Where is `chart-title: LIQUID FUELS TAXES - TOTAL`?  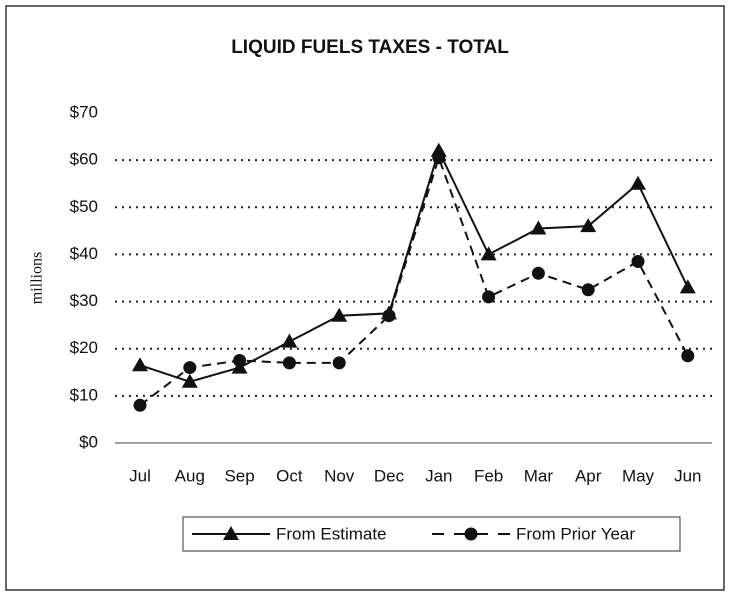 chart-title: LIQUID FUELS TAXES - TOTAL is located at coordinates (370, 47).